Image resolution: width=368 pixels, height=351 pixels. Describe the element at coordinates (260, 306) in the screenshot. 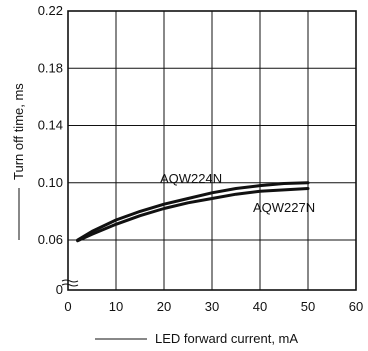

I see `x-tick-label: 40` at that location.